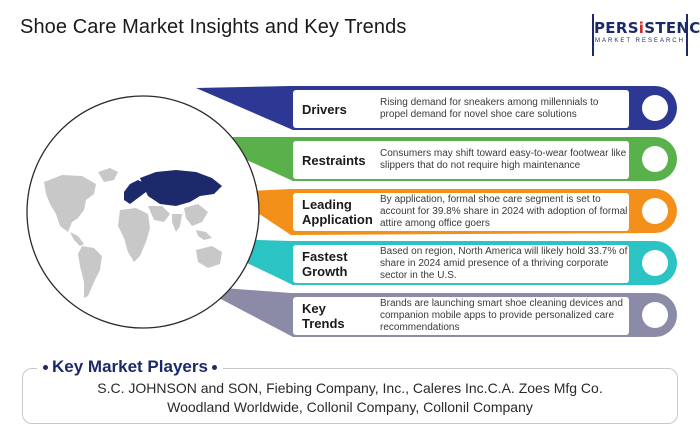  I want to click on restraints-label: Restraints, so click(334, 160).